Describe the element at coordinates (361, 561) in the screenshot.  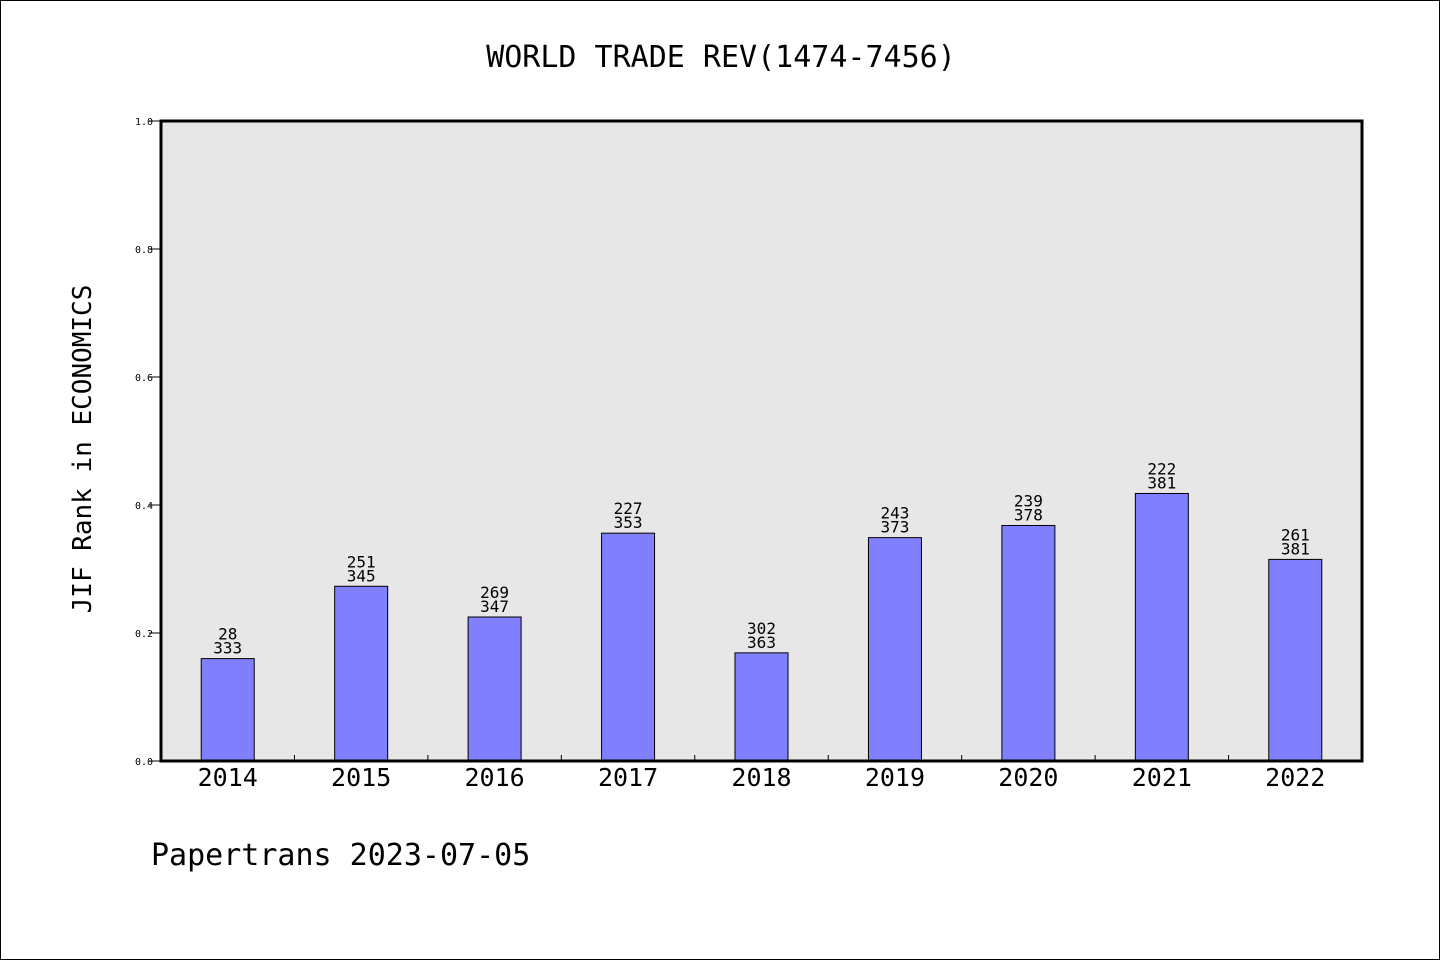
I see `bar-label-top: 251` at that location.